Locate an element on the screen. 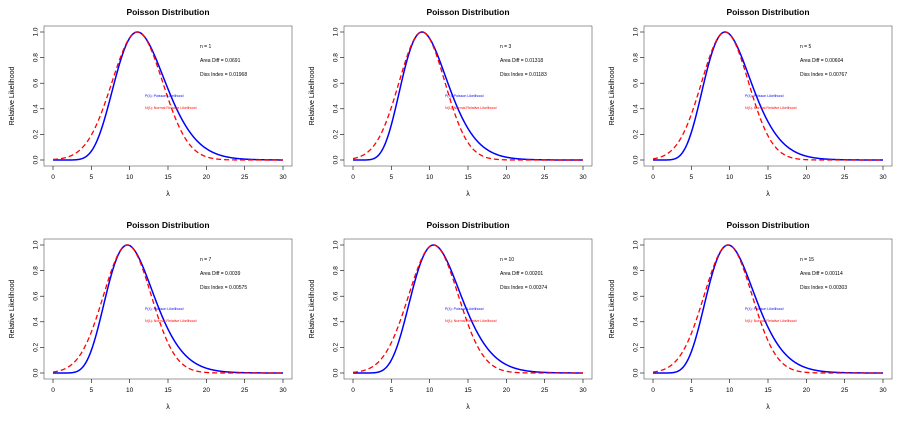 The width and height of the screenshot is (900, 421). stat-area-label: Area Diff = 0.00114 is located at coordinates (821, 274).